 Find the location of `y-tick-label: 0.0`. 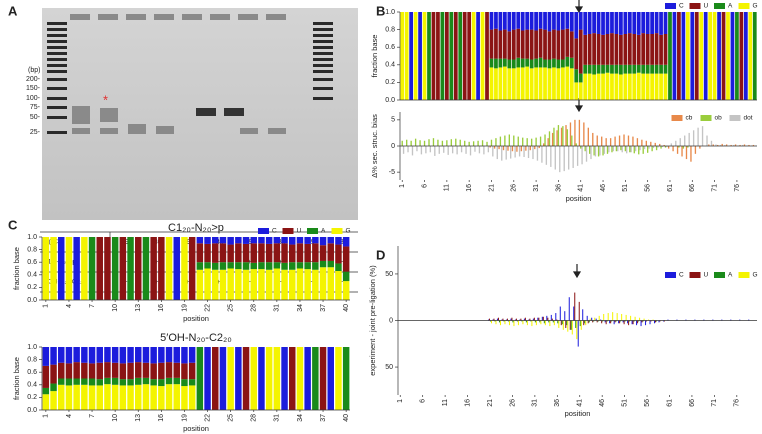

y-tick-label: 0.0 is located at coordinates (32, 410).